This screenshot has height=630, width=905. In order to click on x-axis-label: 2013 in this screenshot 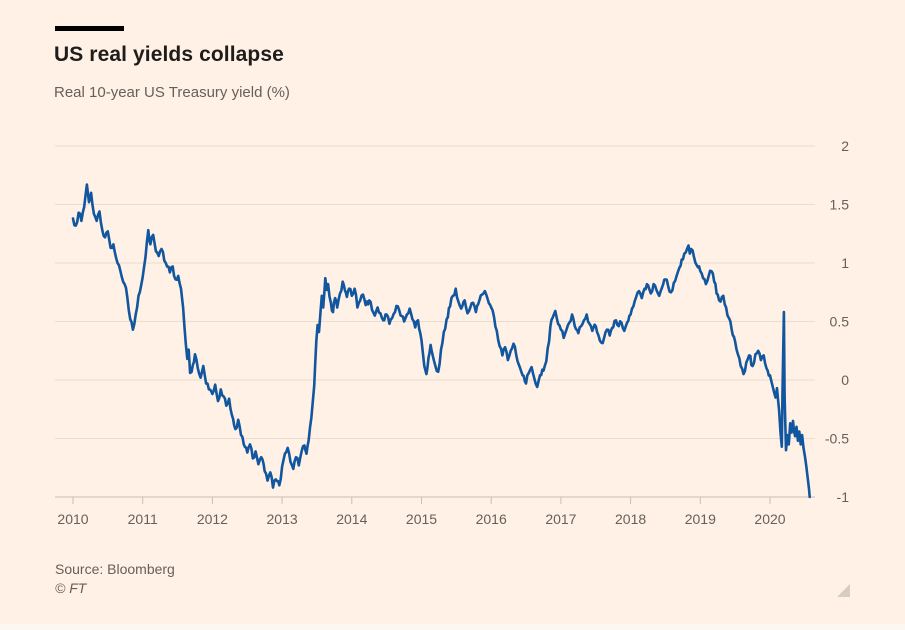, I will do `click(282, 519)`.